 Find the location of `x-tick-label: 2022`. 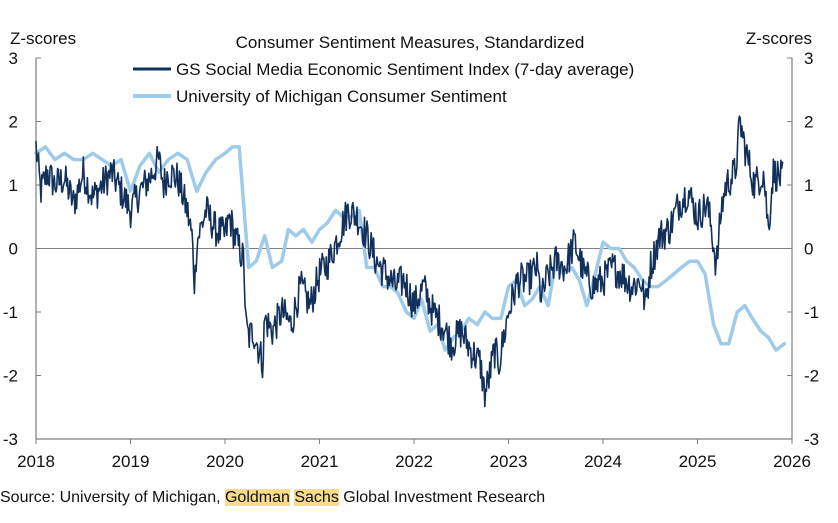

x-tick-label: 2022 is located at coordinates (414, 461).